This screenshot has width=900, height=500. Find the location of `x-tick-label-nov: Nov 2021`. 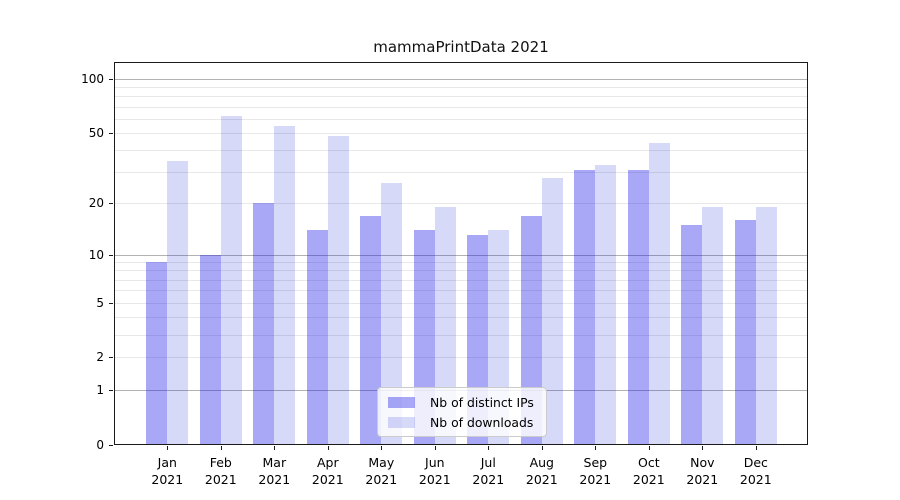

x-tick-label-nov: Nov 2021 is located at coordinates (702, 470).